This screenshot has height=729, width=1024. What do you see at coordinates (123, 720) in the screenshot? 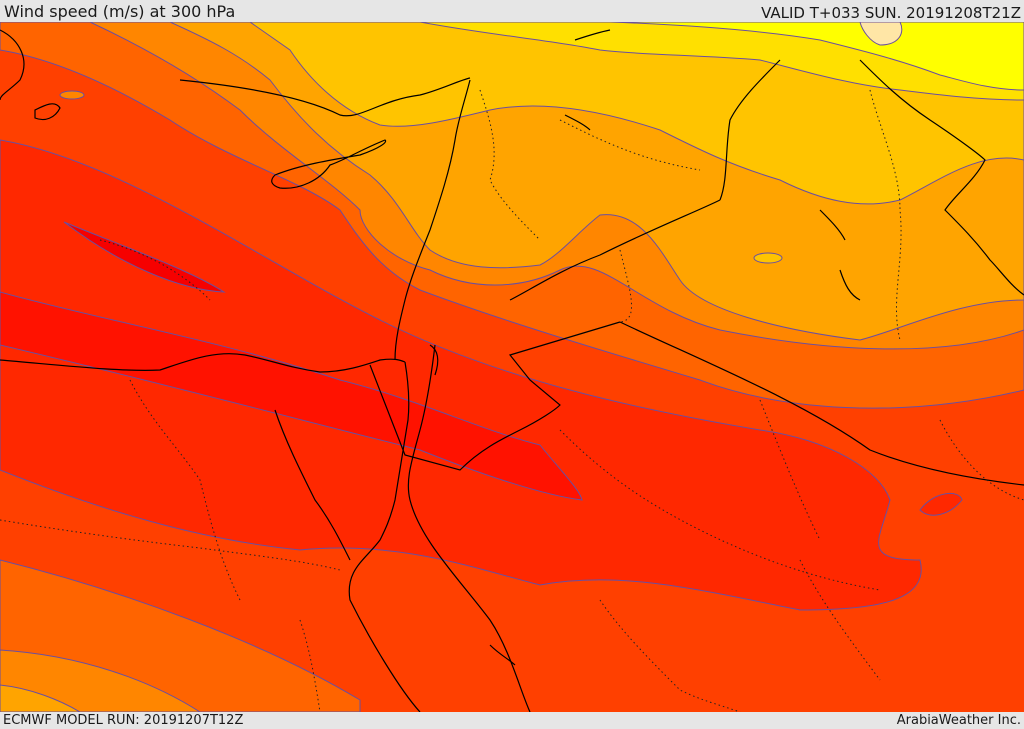
I see `model-run-label: ECMWF MODEL RUN: 20191207T12Z` at bounding box center [123, 720].